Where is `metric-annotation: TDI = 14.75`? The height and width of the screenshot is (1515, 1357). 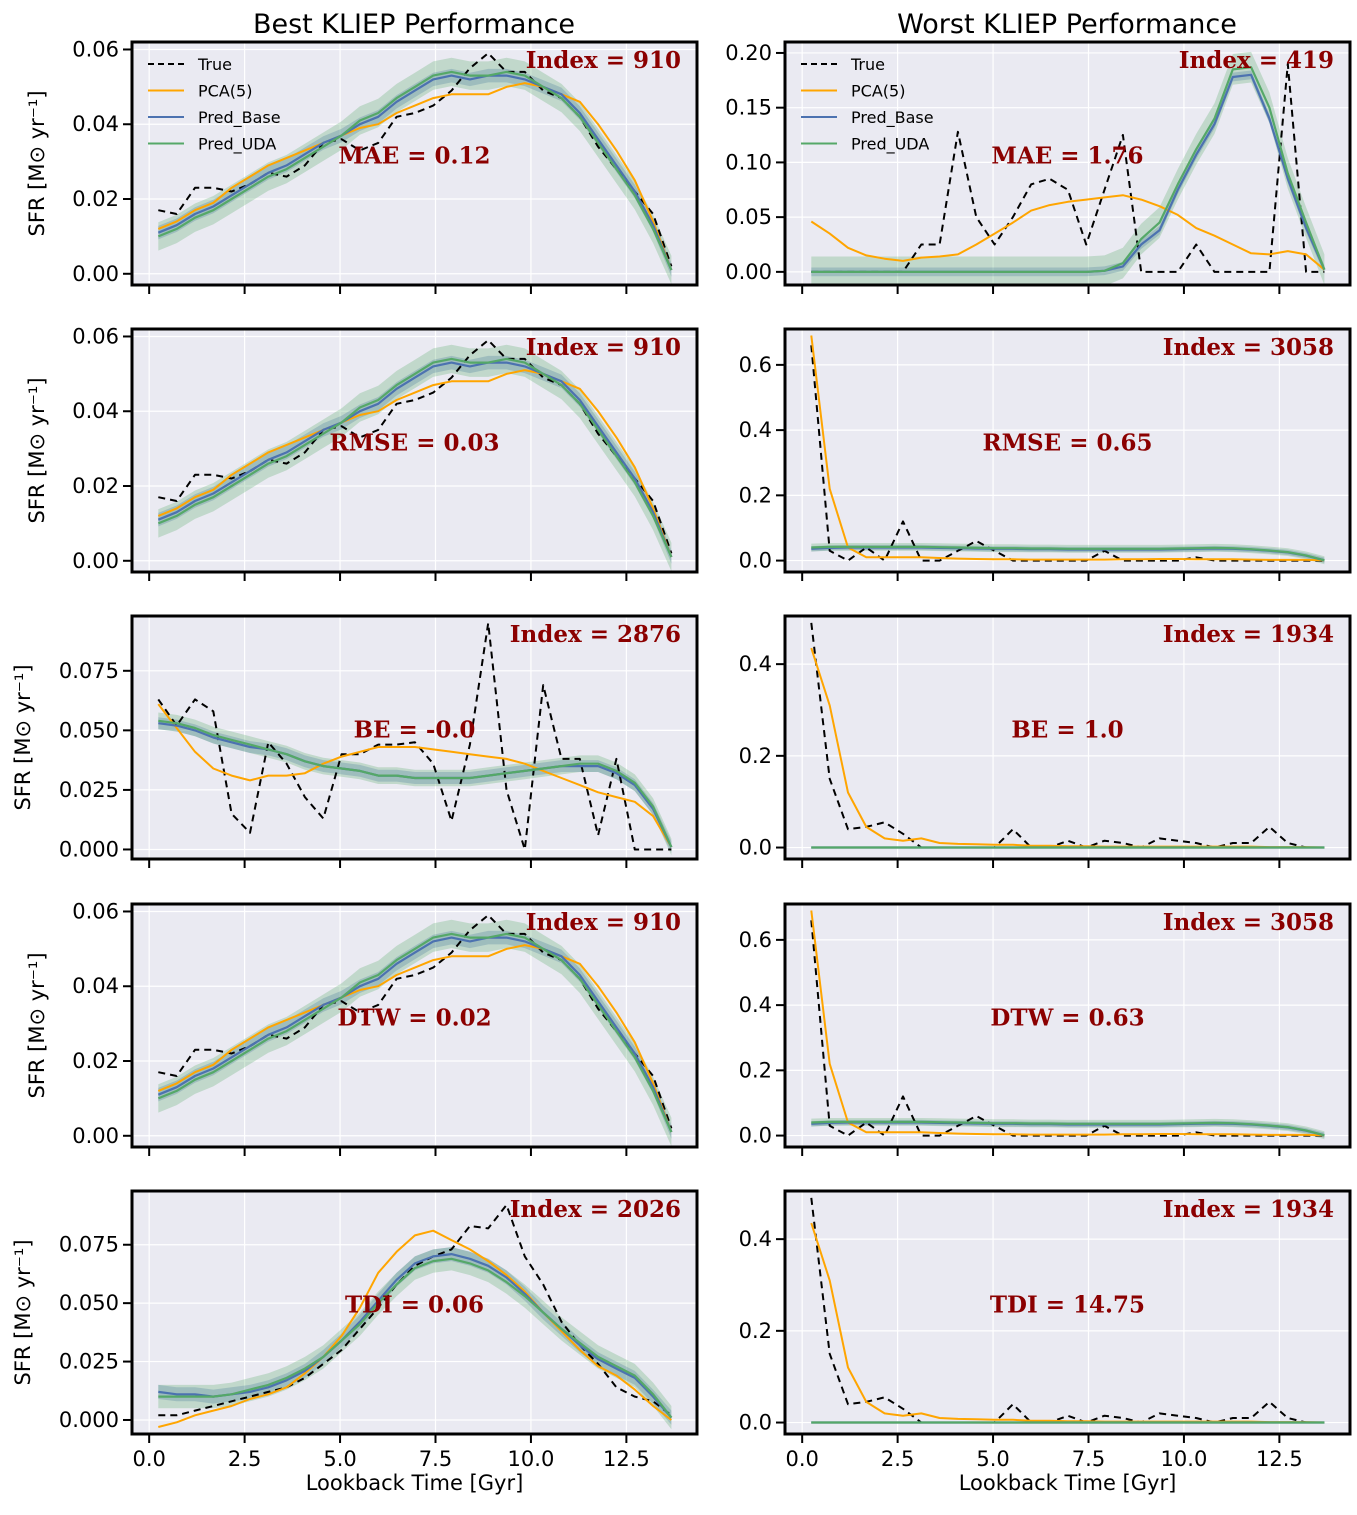 metric-annotation: TDI = 14.75 is located at coordinates (1067, 1305).